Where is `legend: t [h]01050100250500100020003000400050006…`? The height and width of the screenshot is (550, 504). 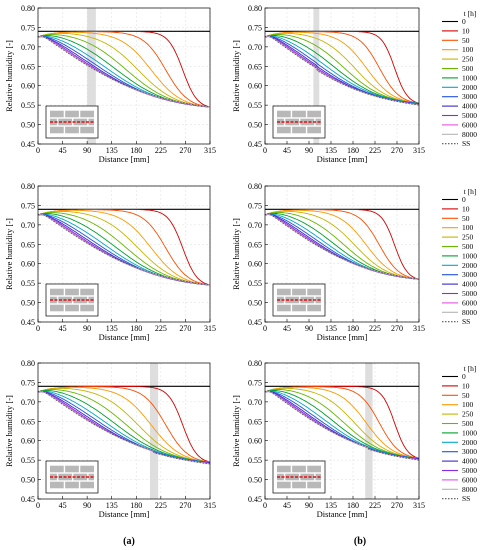 legend: t [h]01050100250500100020003000400050006… is located at coordinates (459, 256).